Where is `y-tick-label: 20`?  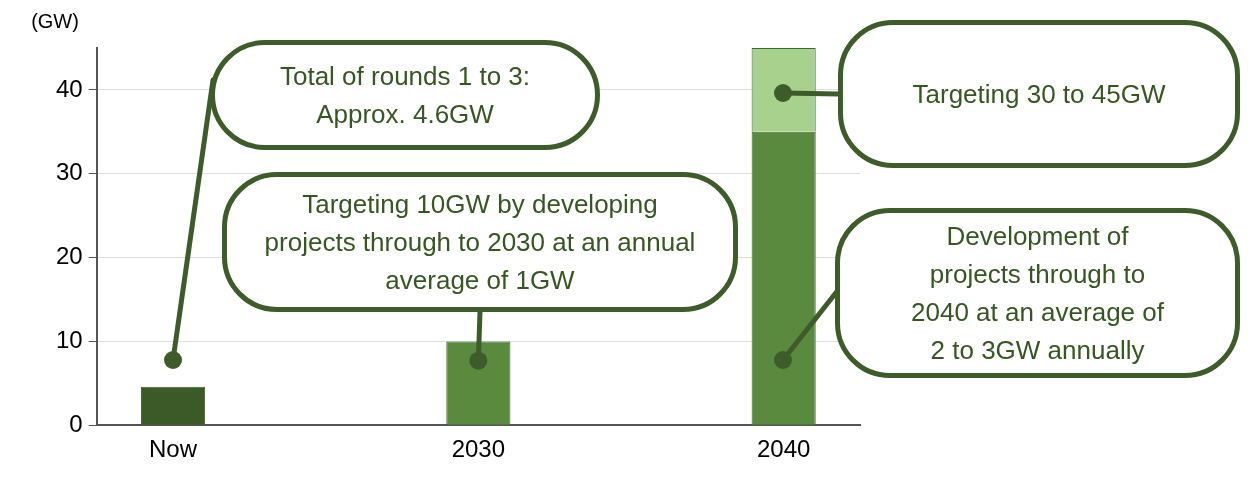 y-tick-label: 20 is located at coordinates (69, 256).